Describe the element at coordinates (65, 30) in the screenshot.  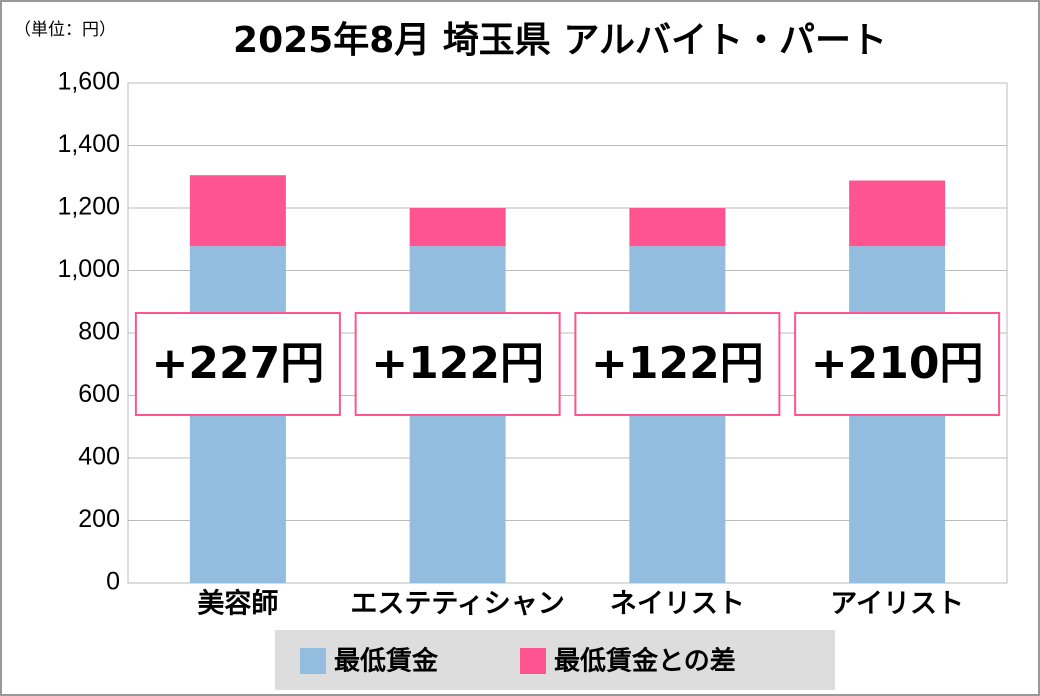
I see `unit-label: （単位：円）` at that location.